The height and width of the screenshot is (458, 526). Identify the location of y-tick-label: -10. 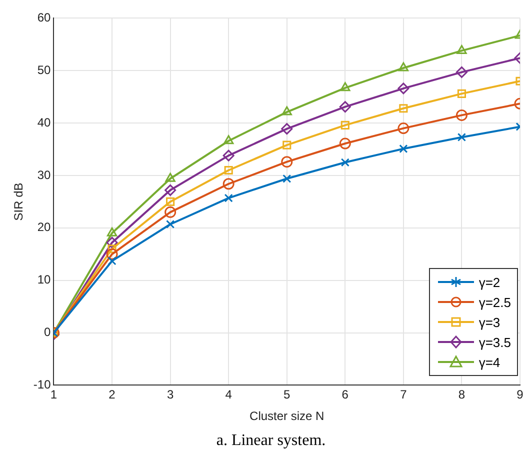
(42, 385).